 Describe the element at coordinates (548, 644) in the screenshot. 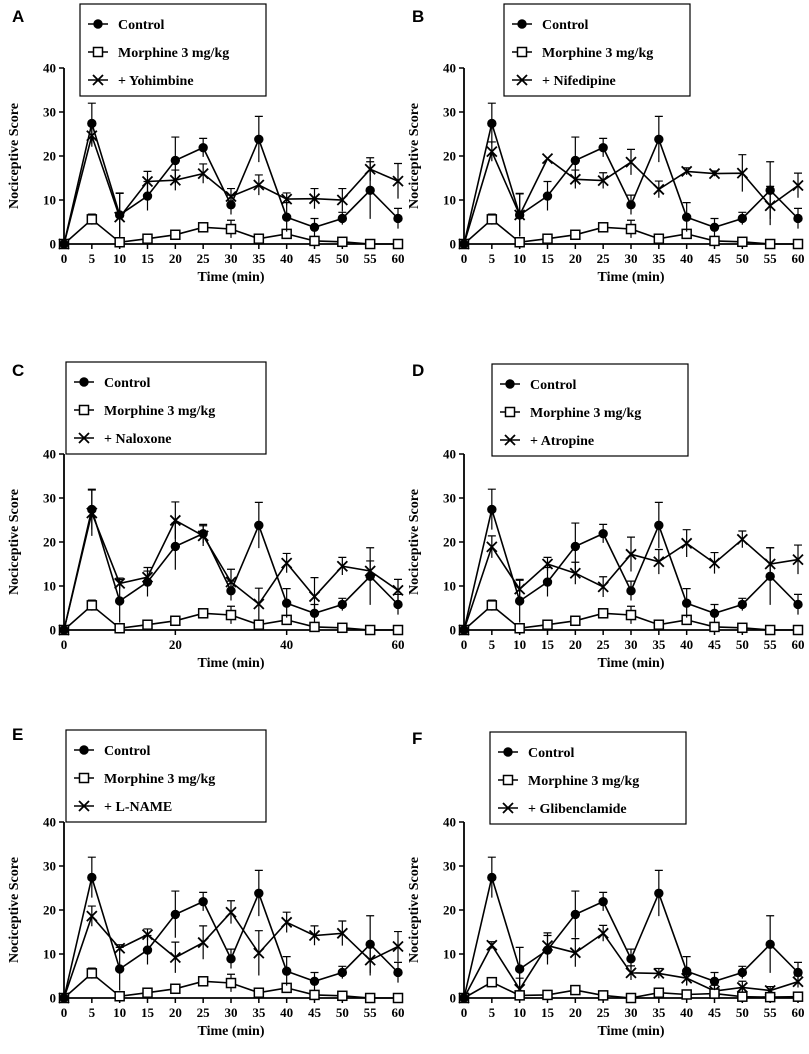

I see `x-tick-label: 15` at that location.